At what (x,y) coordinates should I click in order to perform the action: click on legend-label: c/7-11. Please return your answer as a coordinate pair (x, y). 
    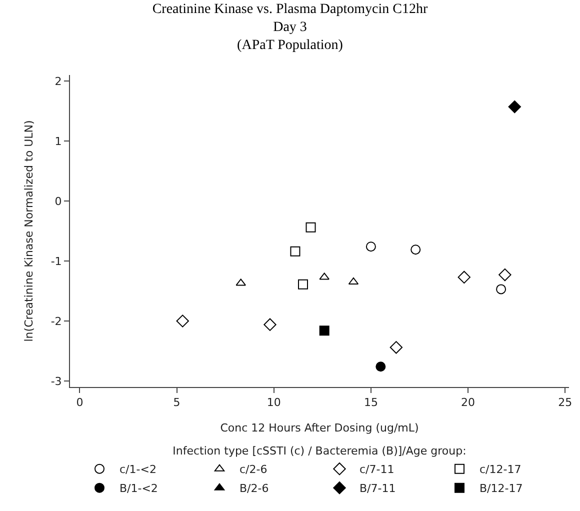
    Looking at the image, I should click on (377, 469).